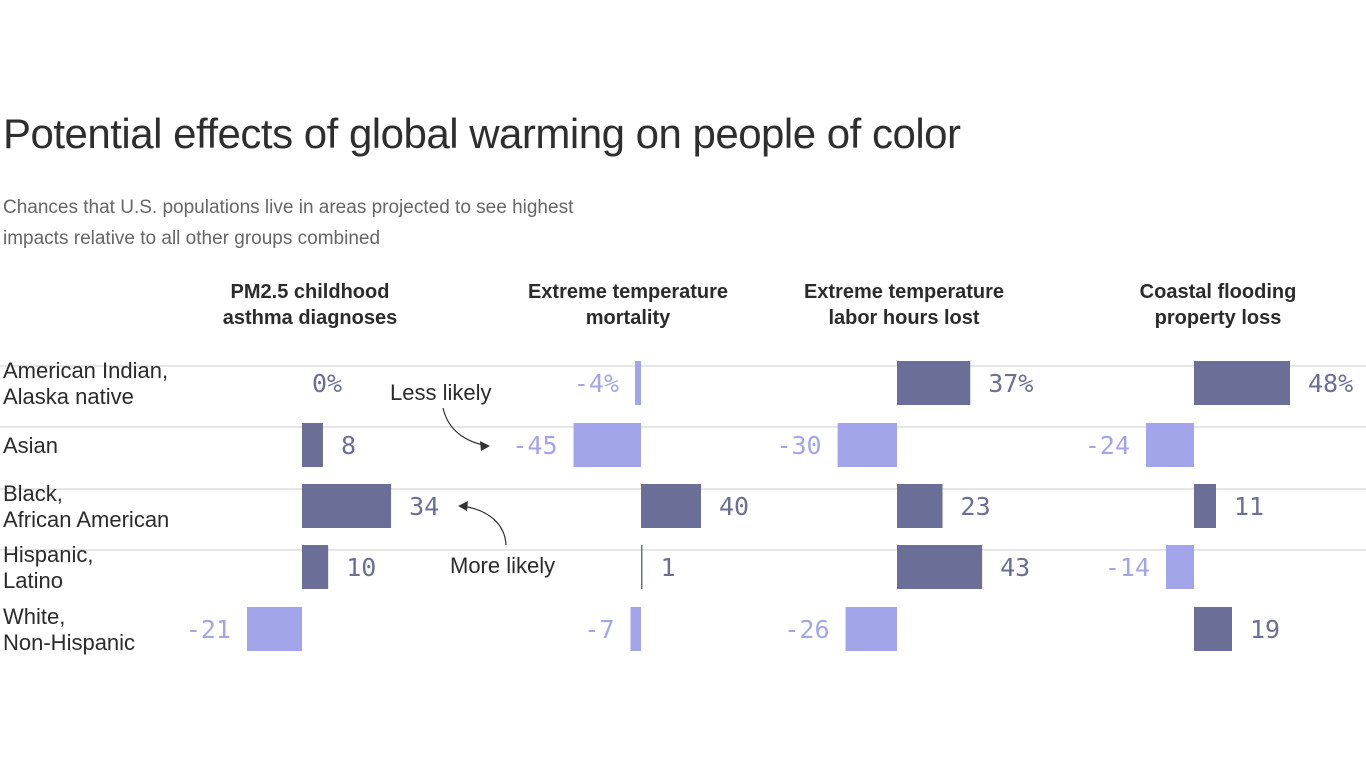  I want to click on data-label: -21, so click(208, 629).